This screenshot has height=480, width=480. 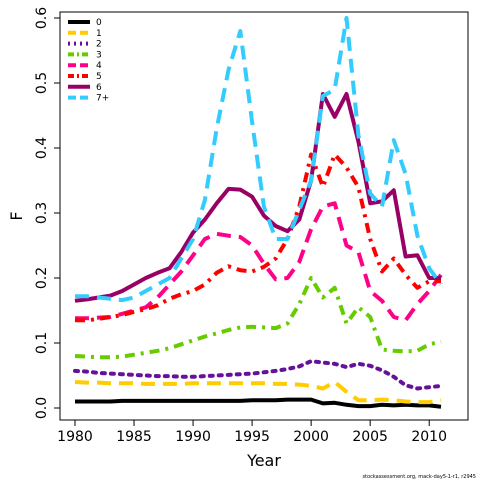 I want to click on y-tick-label: 0.2, so click(x=42, y=278).